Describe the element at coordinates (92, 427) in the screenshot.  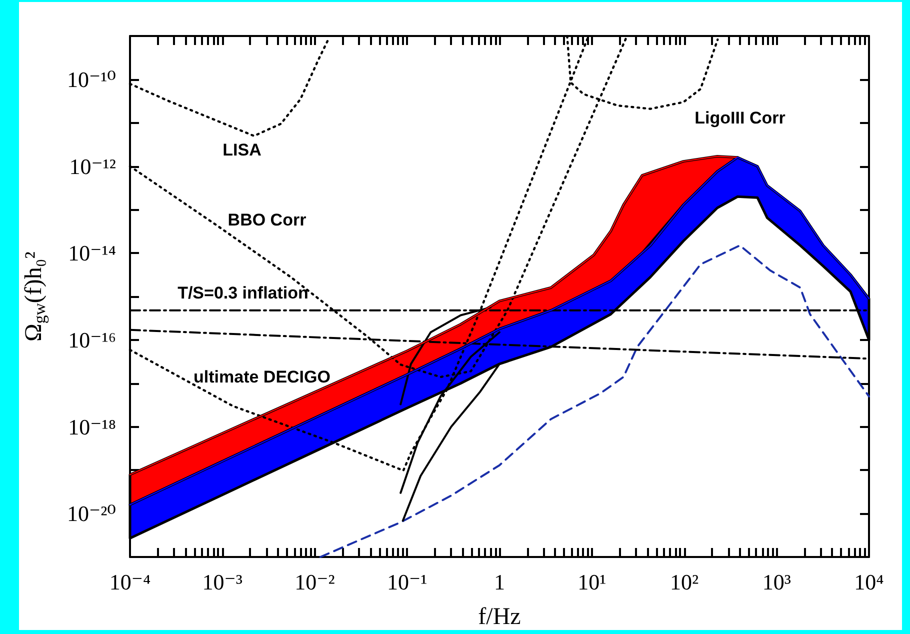
I see `y-tick-label: 10⁻¹⁸` at that location.